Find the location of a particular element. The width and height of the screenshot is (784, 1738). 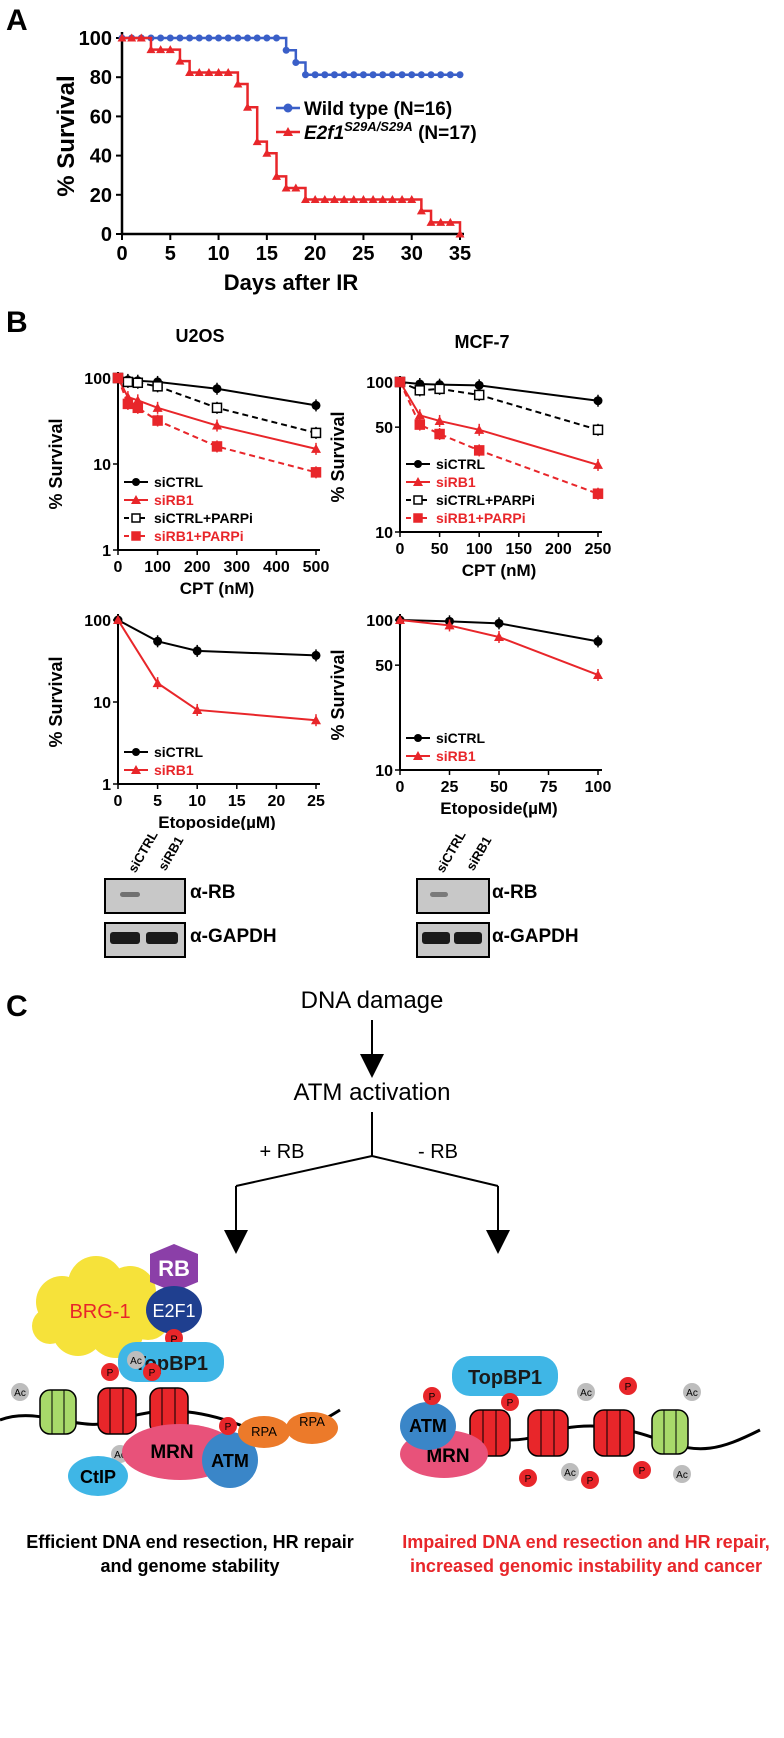

blot-lane-siCTRL-mcf7: siCTRL is located at coordinates (451, 851).